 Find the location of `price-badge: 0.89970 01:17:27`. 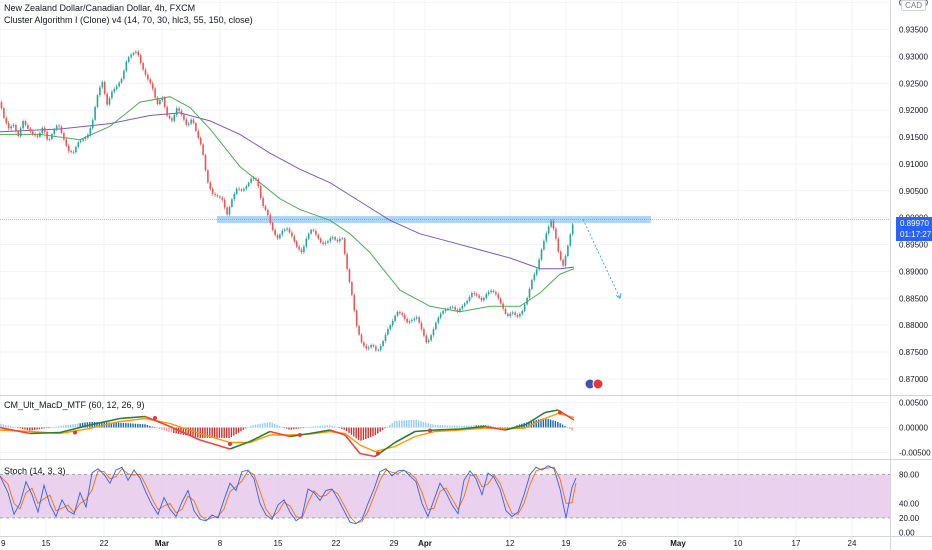

price-badge: 0.89970 01:17:27 is located at coordinates (914, 229).